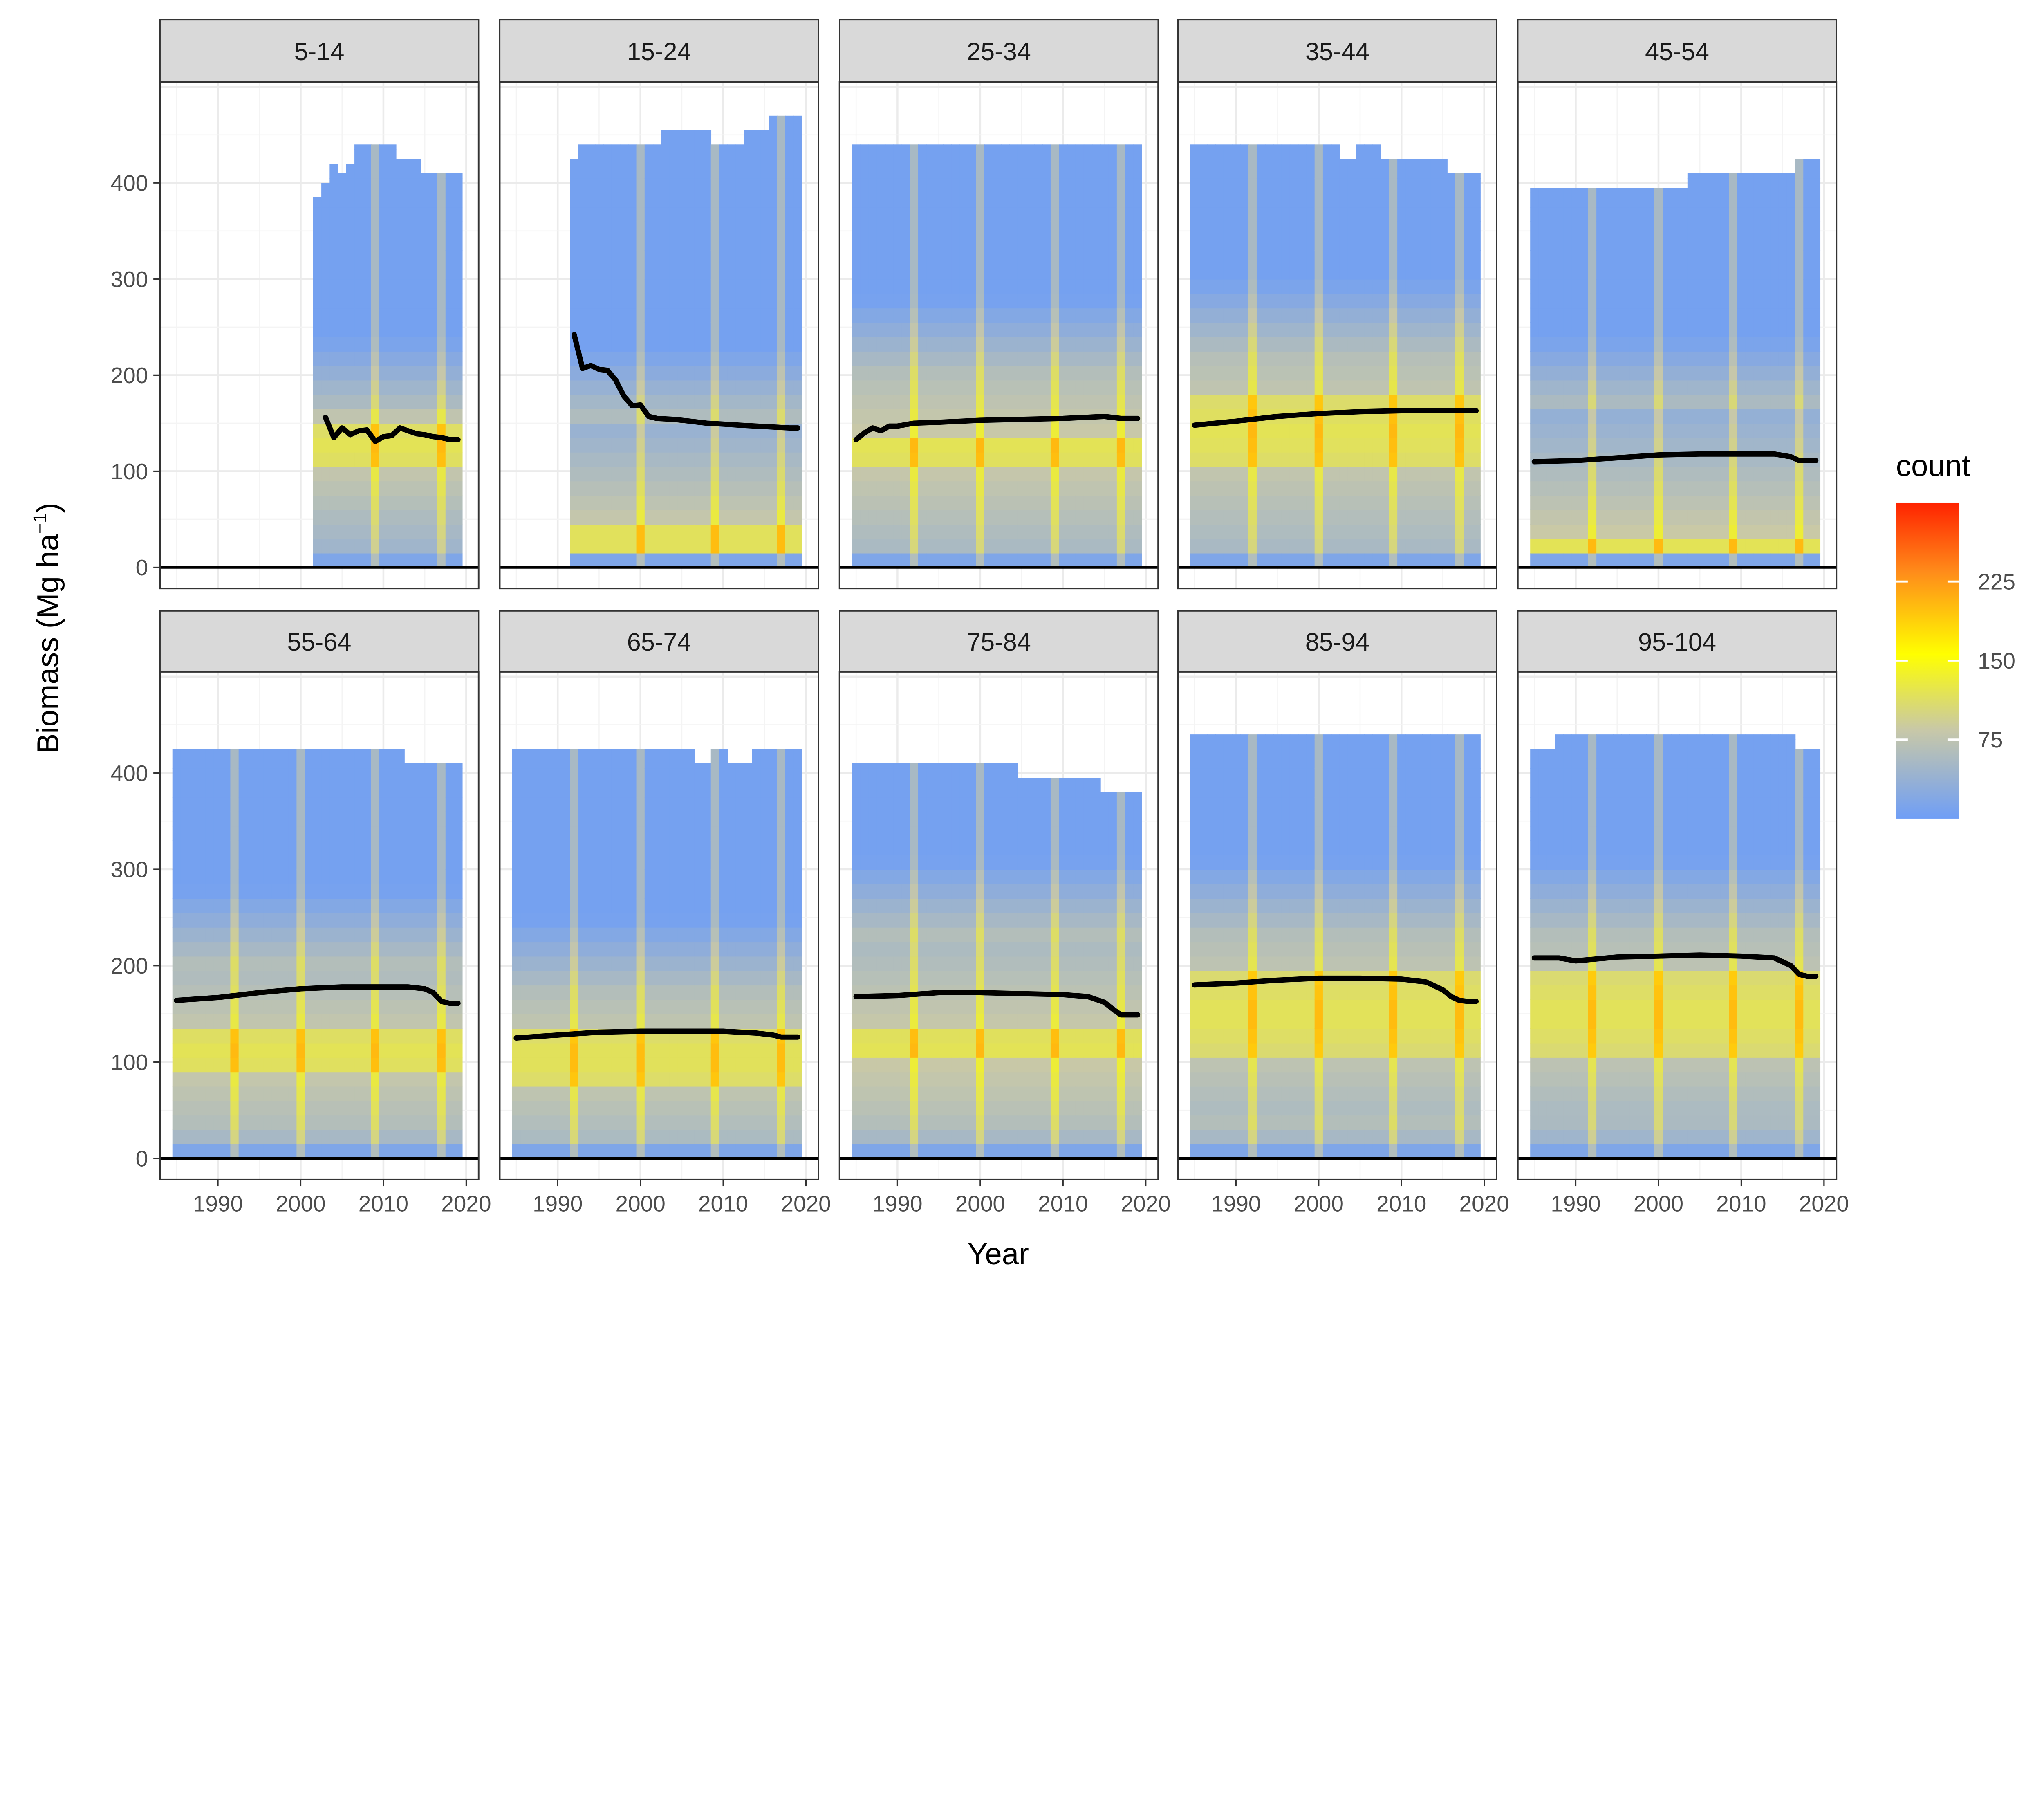 The width and height of the screenshot is (2044, 1811). I want to click on facet-strip-label: 35-44, so click(1337, 52).